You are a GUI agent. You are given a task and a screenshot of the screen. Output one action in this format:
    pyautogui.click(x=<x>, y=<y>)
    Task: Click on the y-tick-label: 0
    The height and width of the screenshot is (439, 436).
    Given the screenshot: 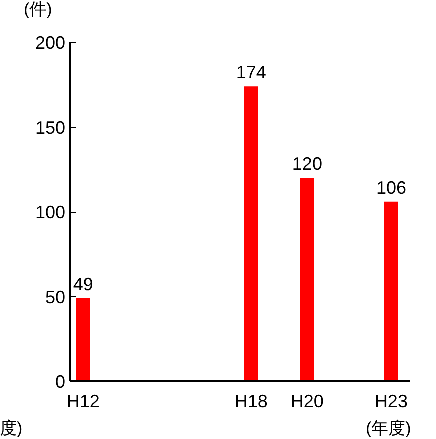 What is the action you would take?
    pyautogui.click(x=60, y=382)
    